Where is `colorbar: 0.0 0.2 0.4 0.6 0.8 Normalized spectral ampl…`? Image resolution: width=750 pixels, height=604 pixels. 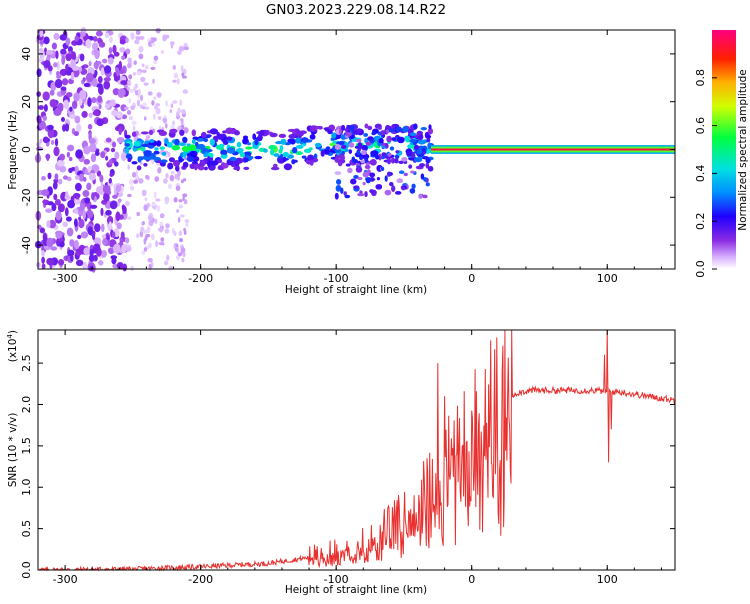
colorbar: 0.0 0.2 0.4 0.6 0.8 Normalized spectral ampl… is located at coordinates (721, 154).